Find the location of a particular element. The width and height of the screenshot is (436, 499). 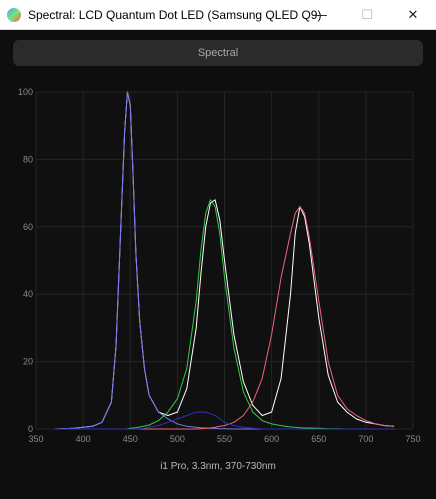

y-tick-label: 0 is located at coordinates (30, 429).